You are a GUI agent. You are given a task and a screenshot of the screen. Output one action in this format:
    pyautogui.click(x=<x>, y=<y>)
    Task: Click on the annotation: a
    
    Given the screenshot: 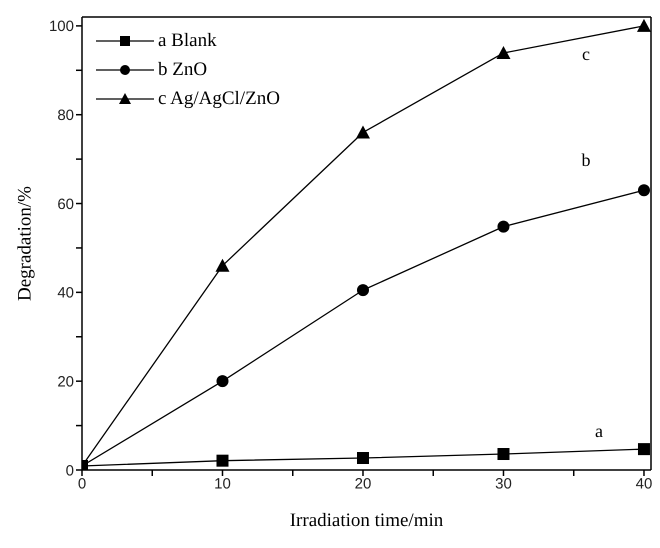 What is the action you would take?
    pyautogui.click(x=598, y=431)
    